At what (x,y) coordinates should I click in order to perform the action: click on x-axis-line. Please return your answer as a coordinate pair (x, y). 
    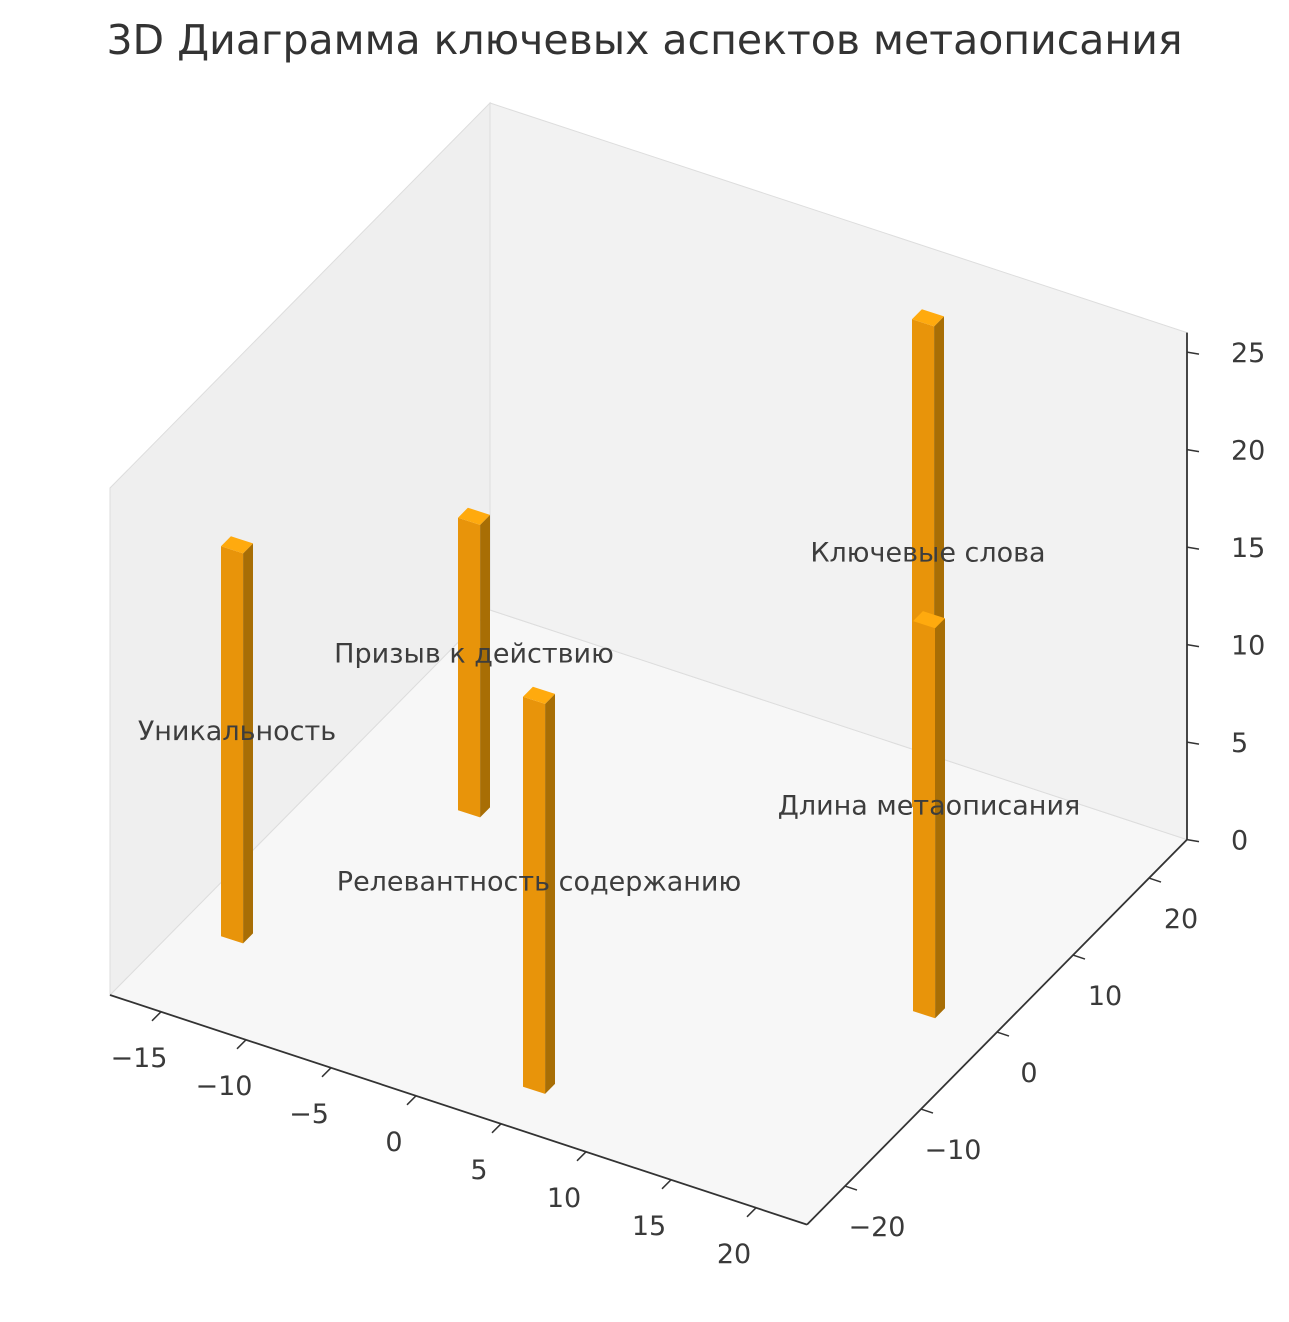
    Looking at the image, I should click on (458, 1110).